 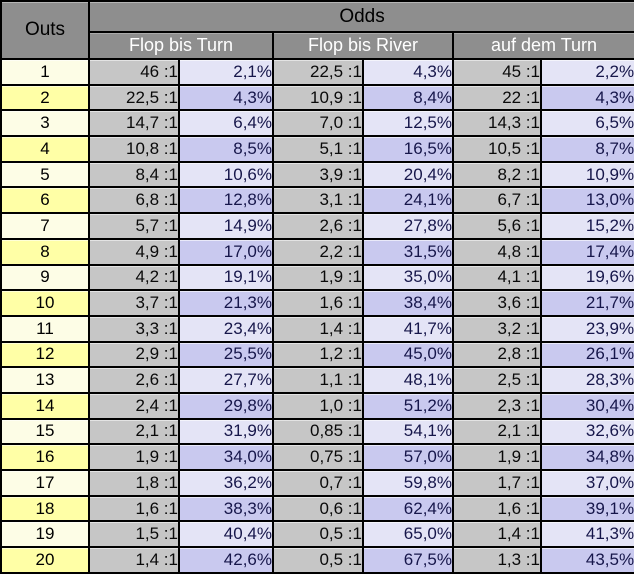 I want to click on percent-cell: 10,6%, so click(x=226, y=174).